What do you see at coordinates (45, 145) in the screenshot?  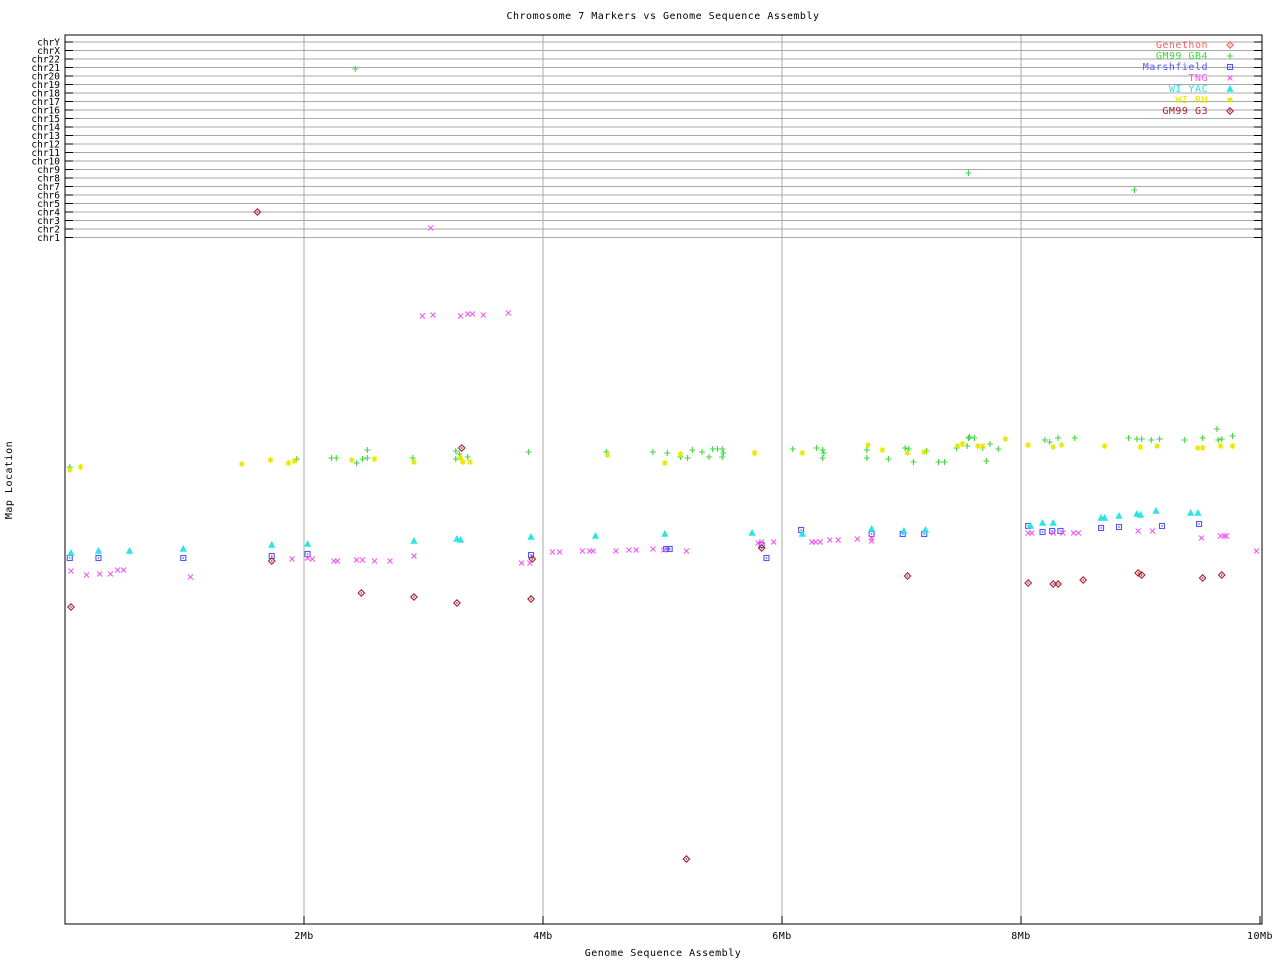 I see `chromosome-tick-label: chr12` at bounding box center [45, 145].